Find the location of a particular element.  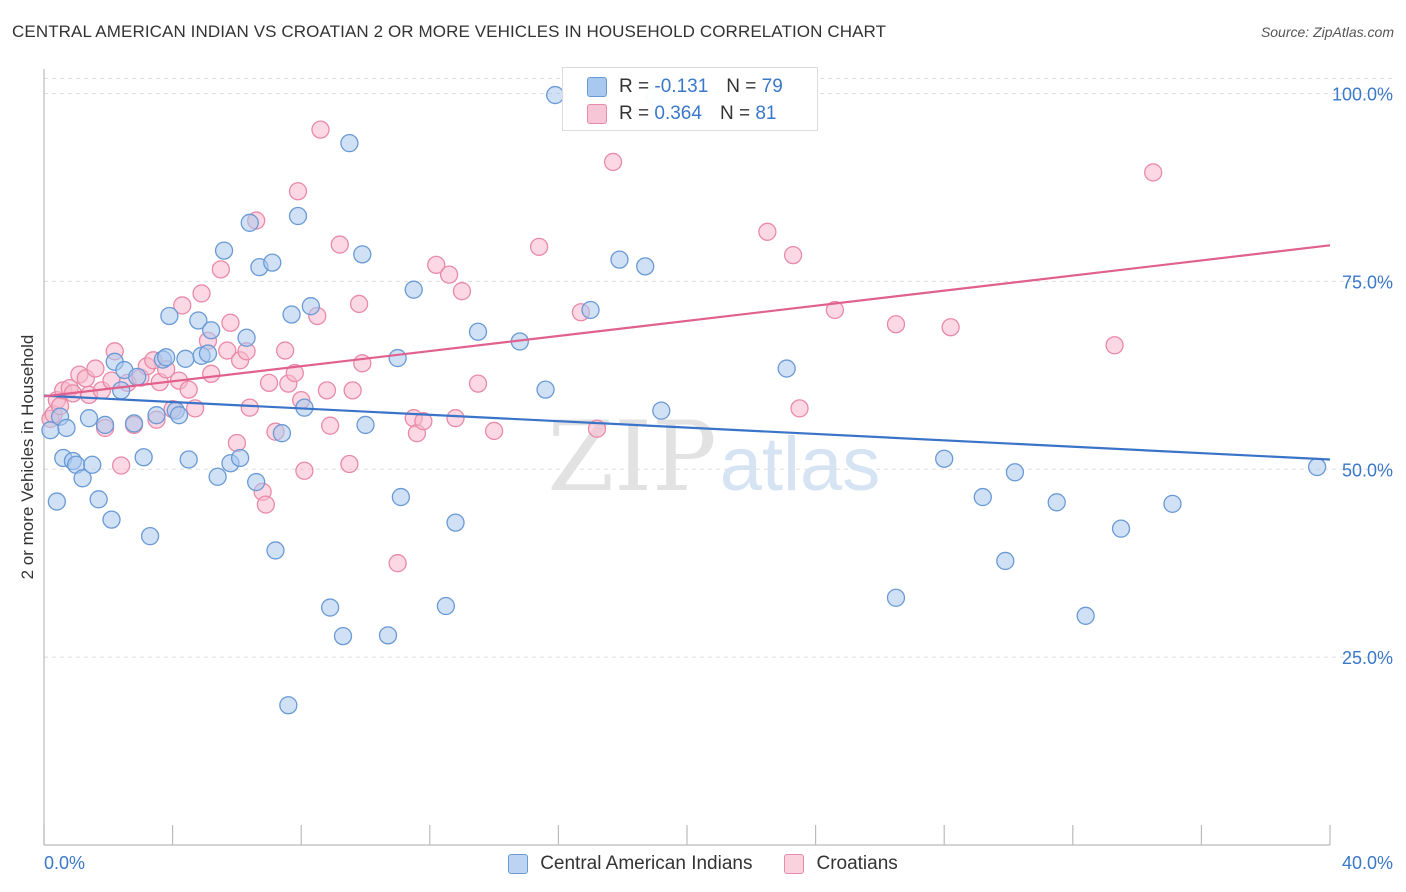

legend-r-value: 0.364 is located at coordinates (678, 113).